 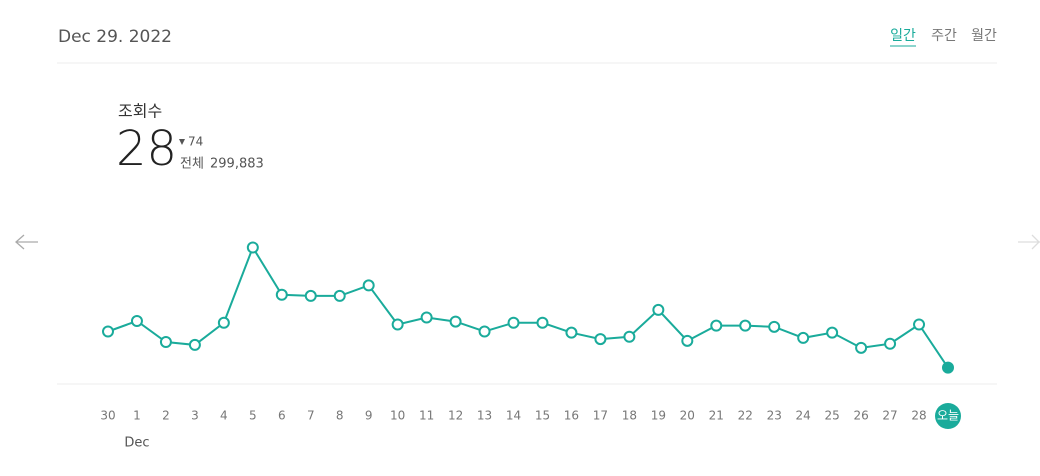 What do you see at coordinates (146, 149) in the screenshot?
I see `views: 28` at bounding box center [146, 149].